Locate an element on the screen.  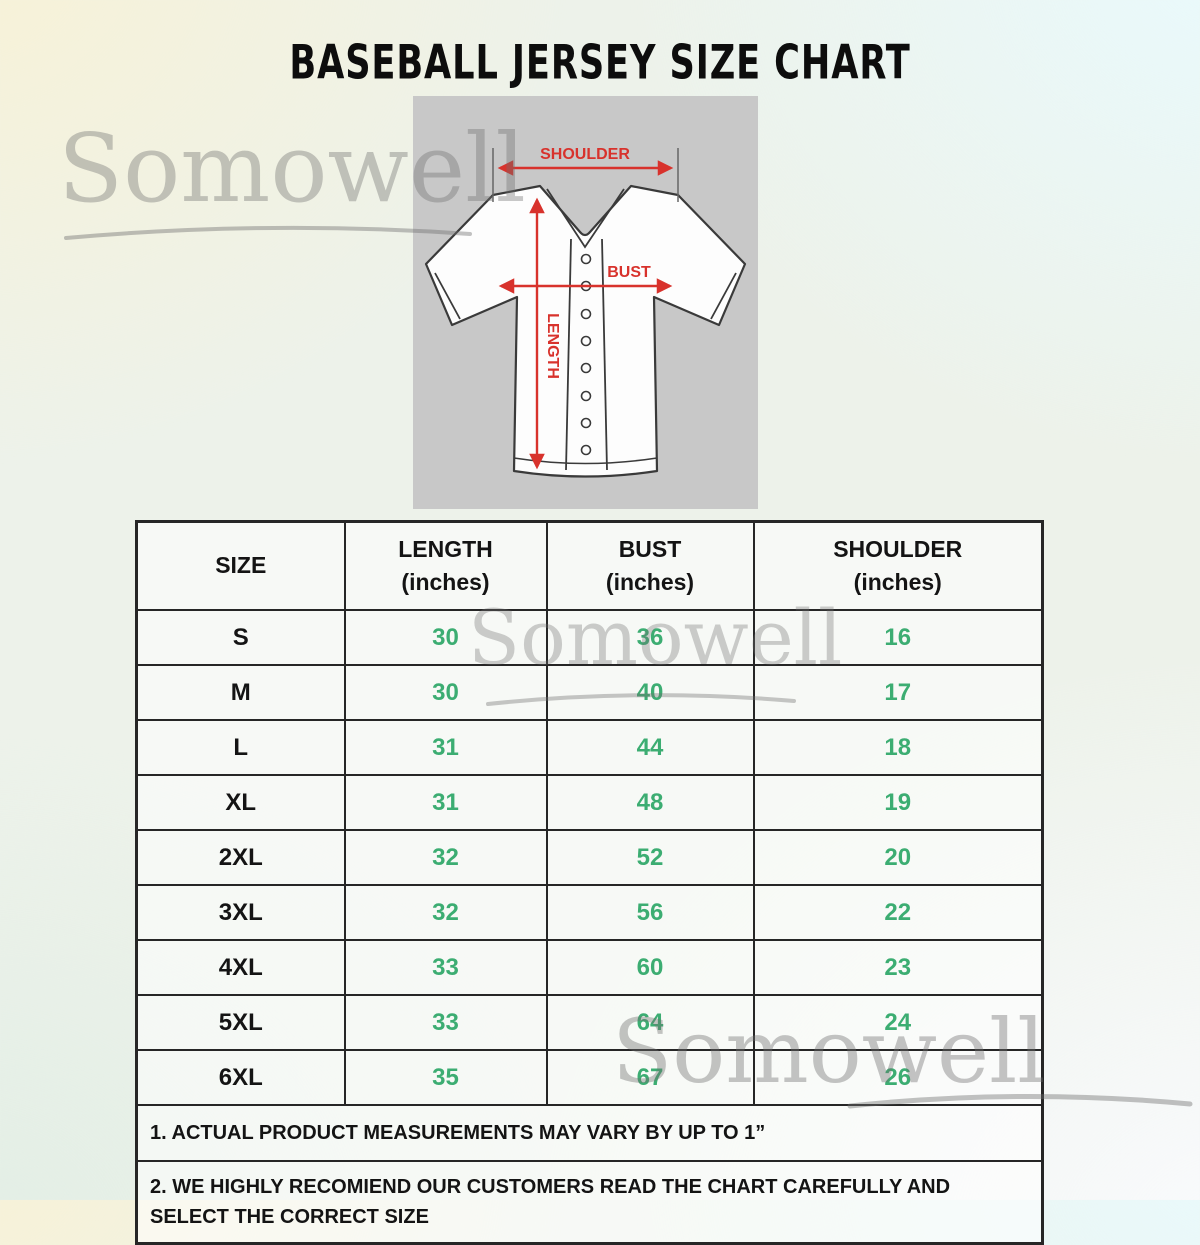
bust-value-cell: 64 is located at coordinates (650, 1022).